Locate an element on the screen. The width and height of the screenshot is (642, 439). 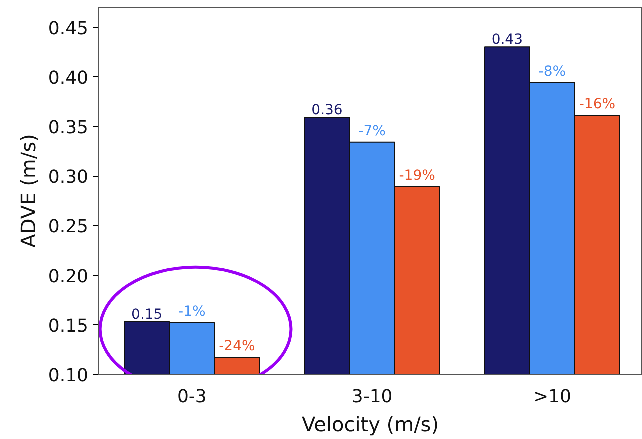
x-tick-label: >10 is located at coordinates (552, 397).